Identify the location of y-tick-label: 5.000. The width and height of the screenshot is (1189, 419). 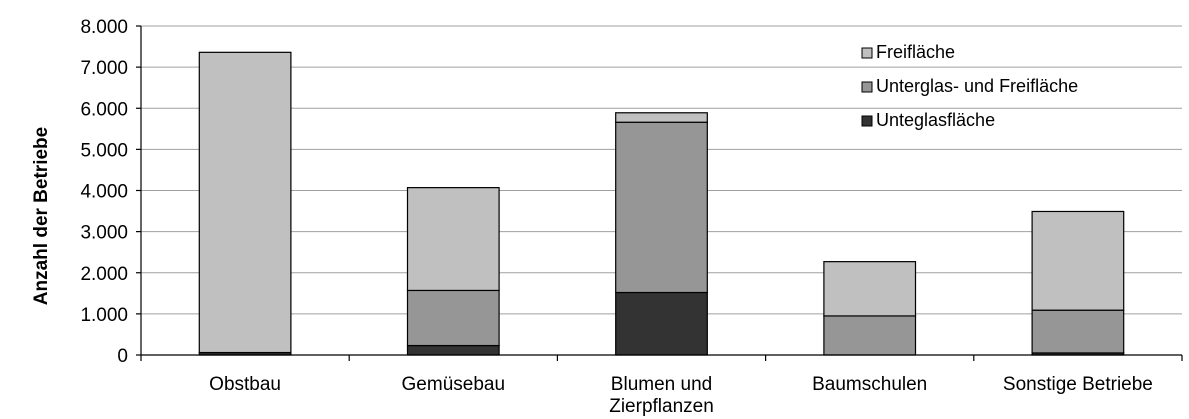
(104, 150).